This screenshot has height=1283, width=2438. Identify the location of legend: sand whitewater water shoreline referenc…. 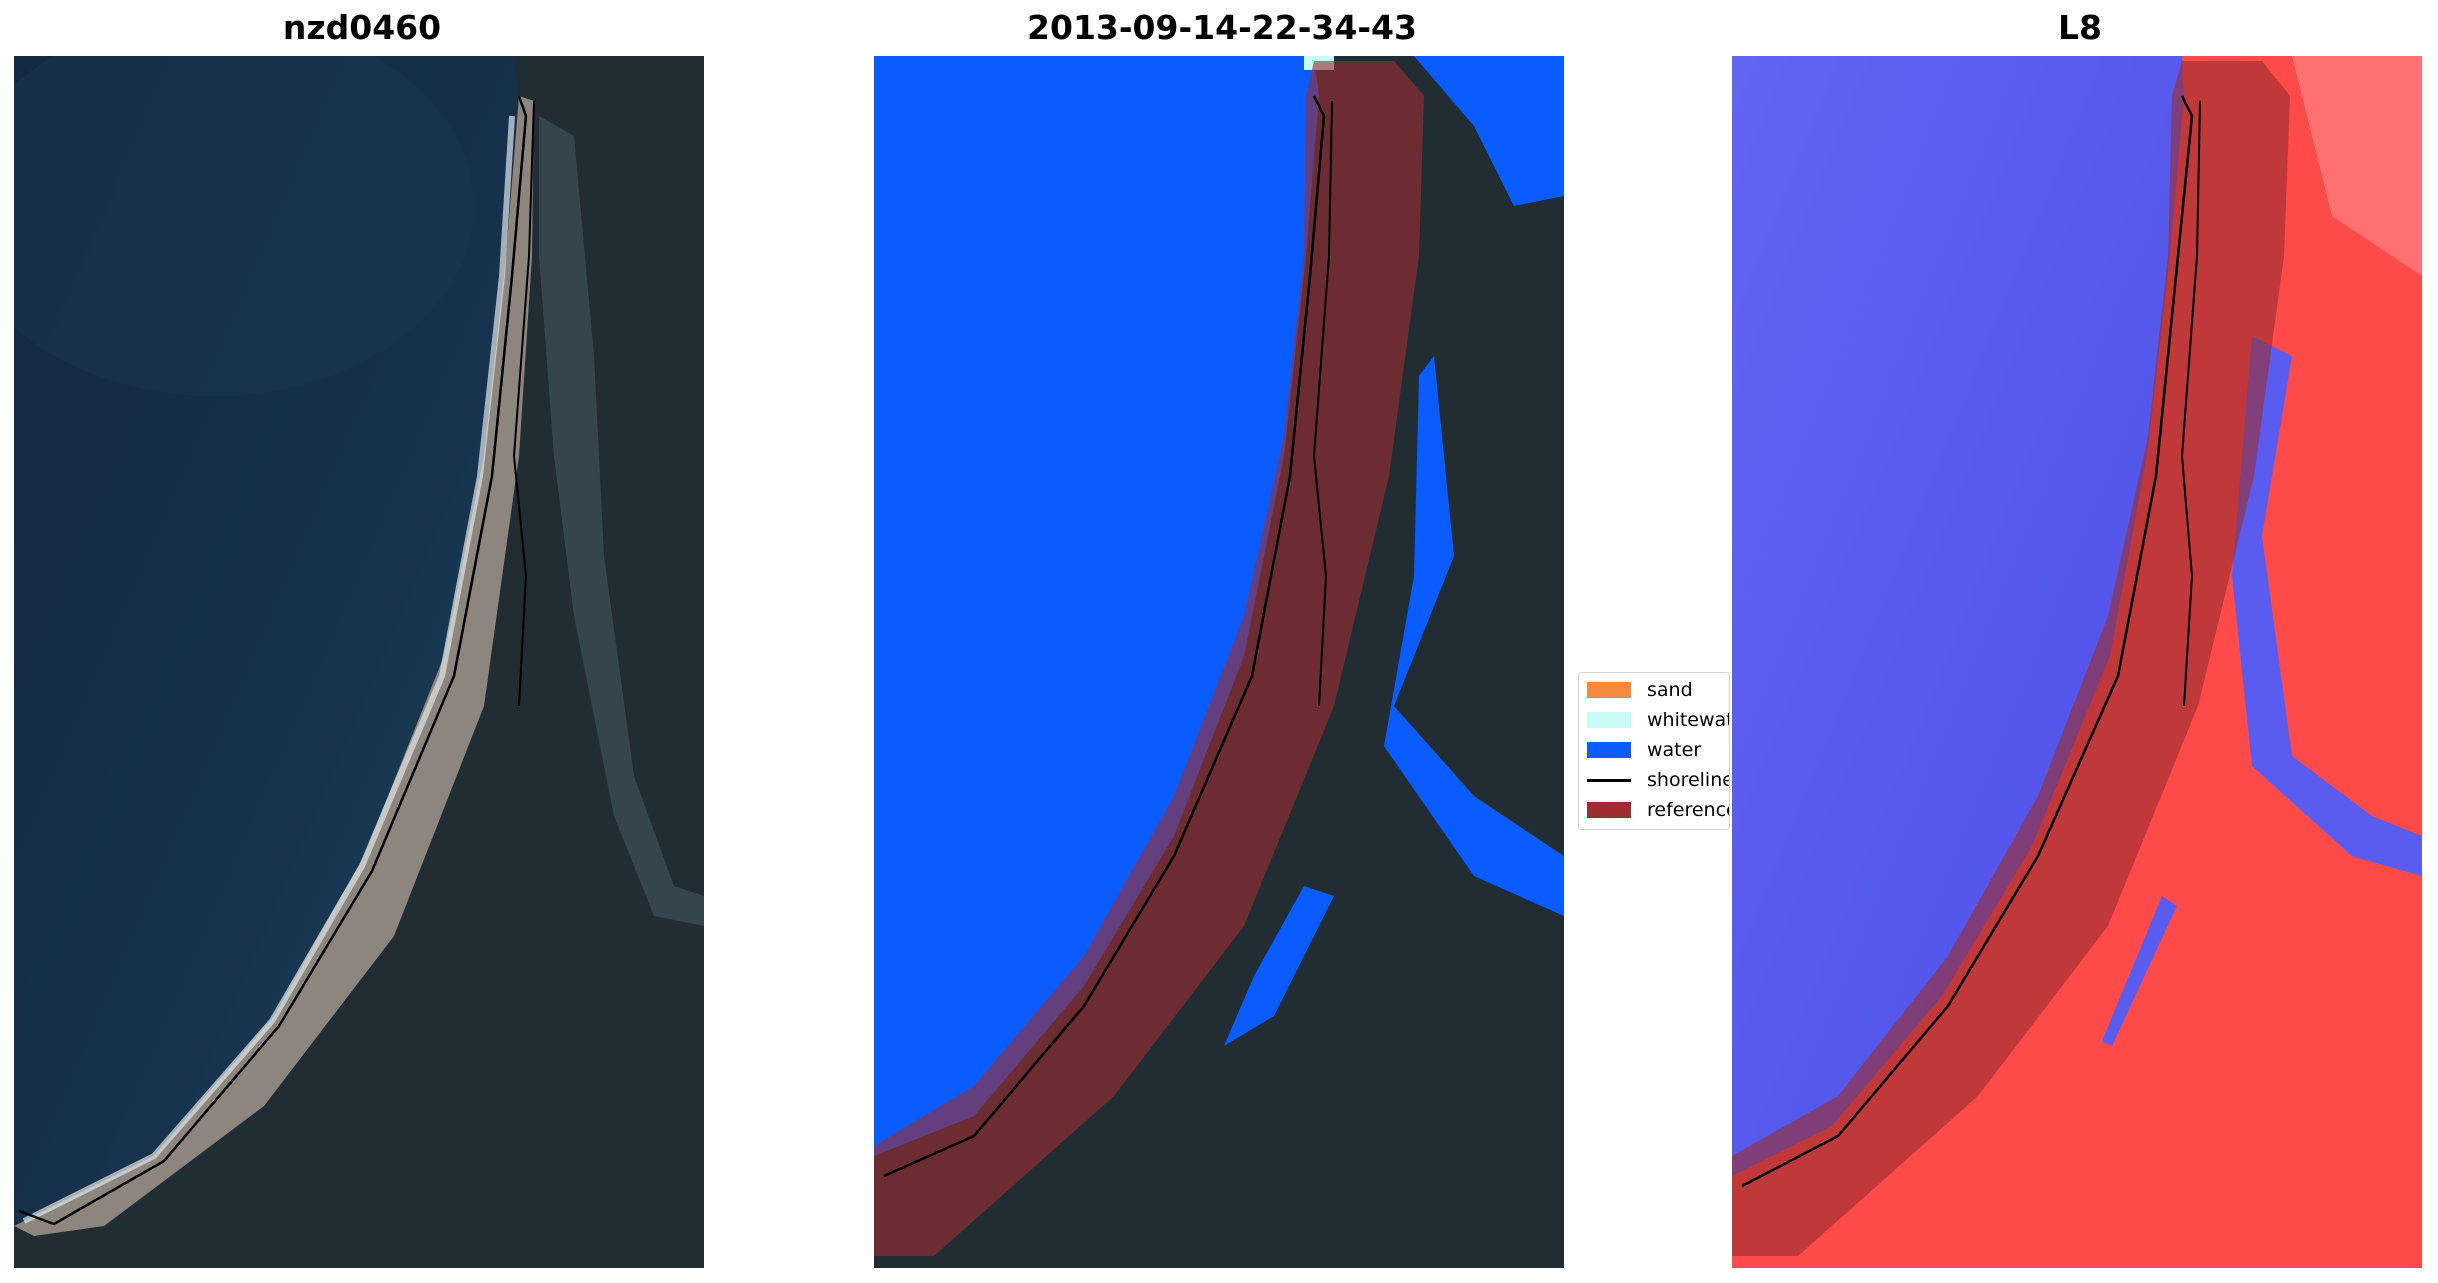
(1654, 751).